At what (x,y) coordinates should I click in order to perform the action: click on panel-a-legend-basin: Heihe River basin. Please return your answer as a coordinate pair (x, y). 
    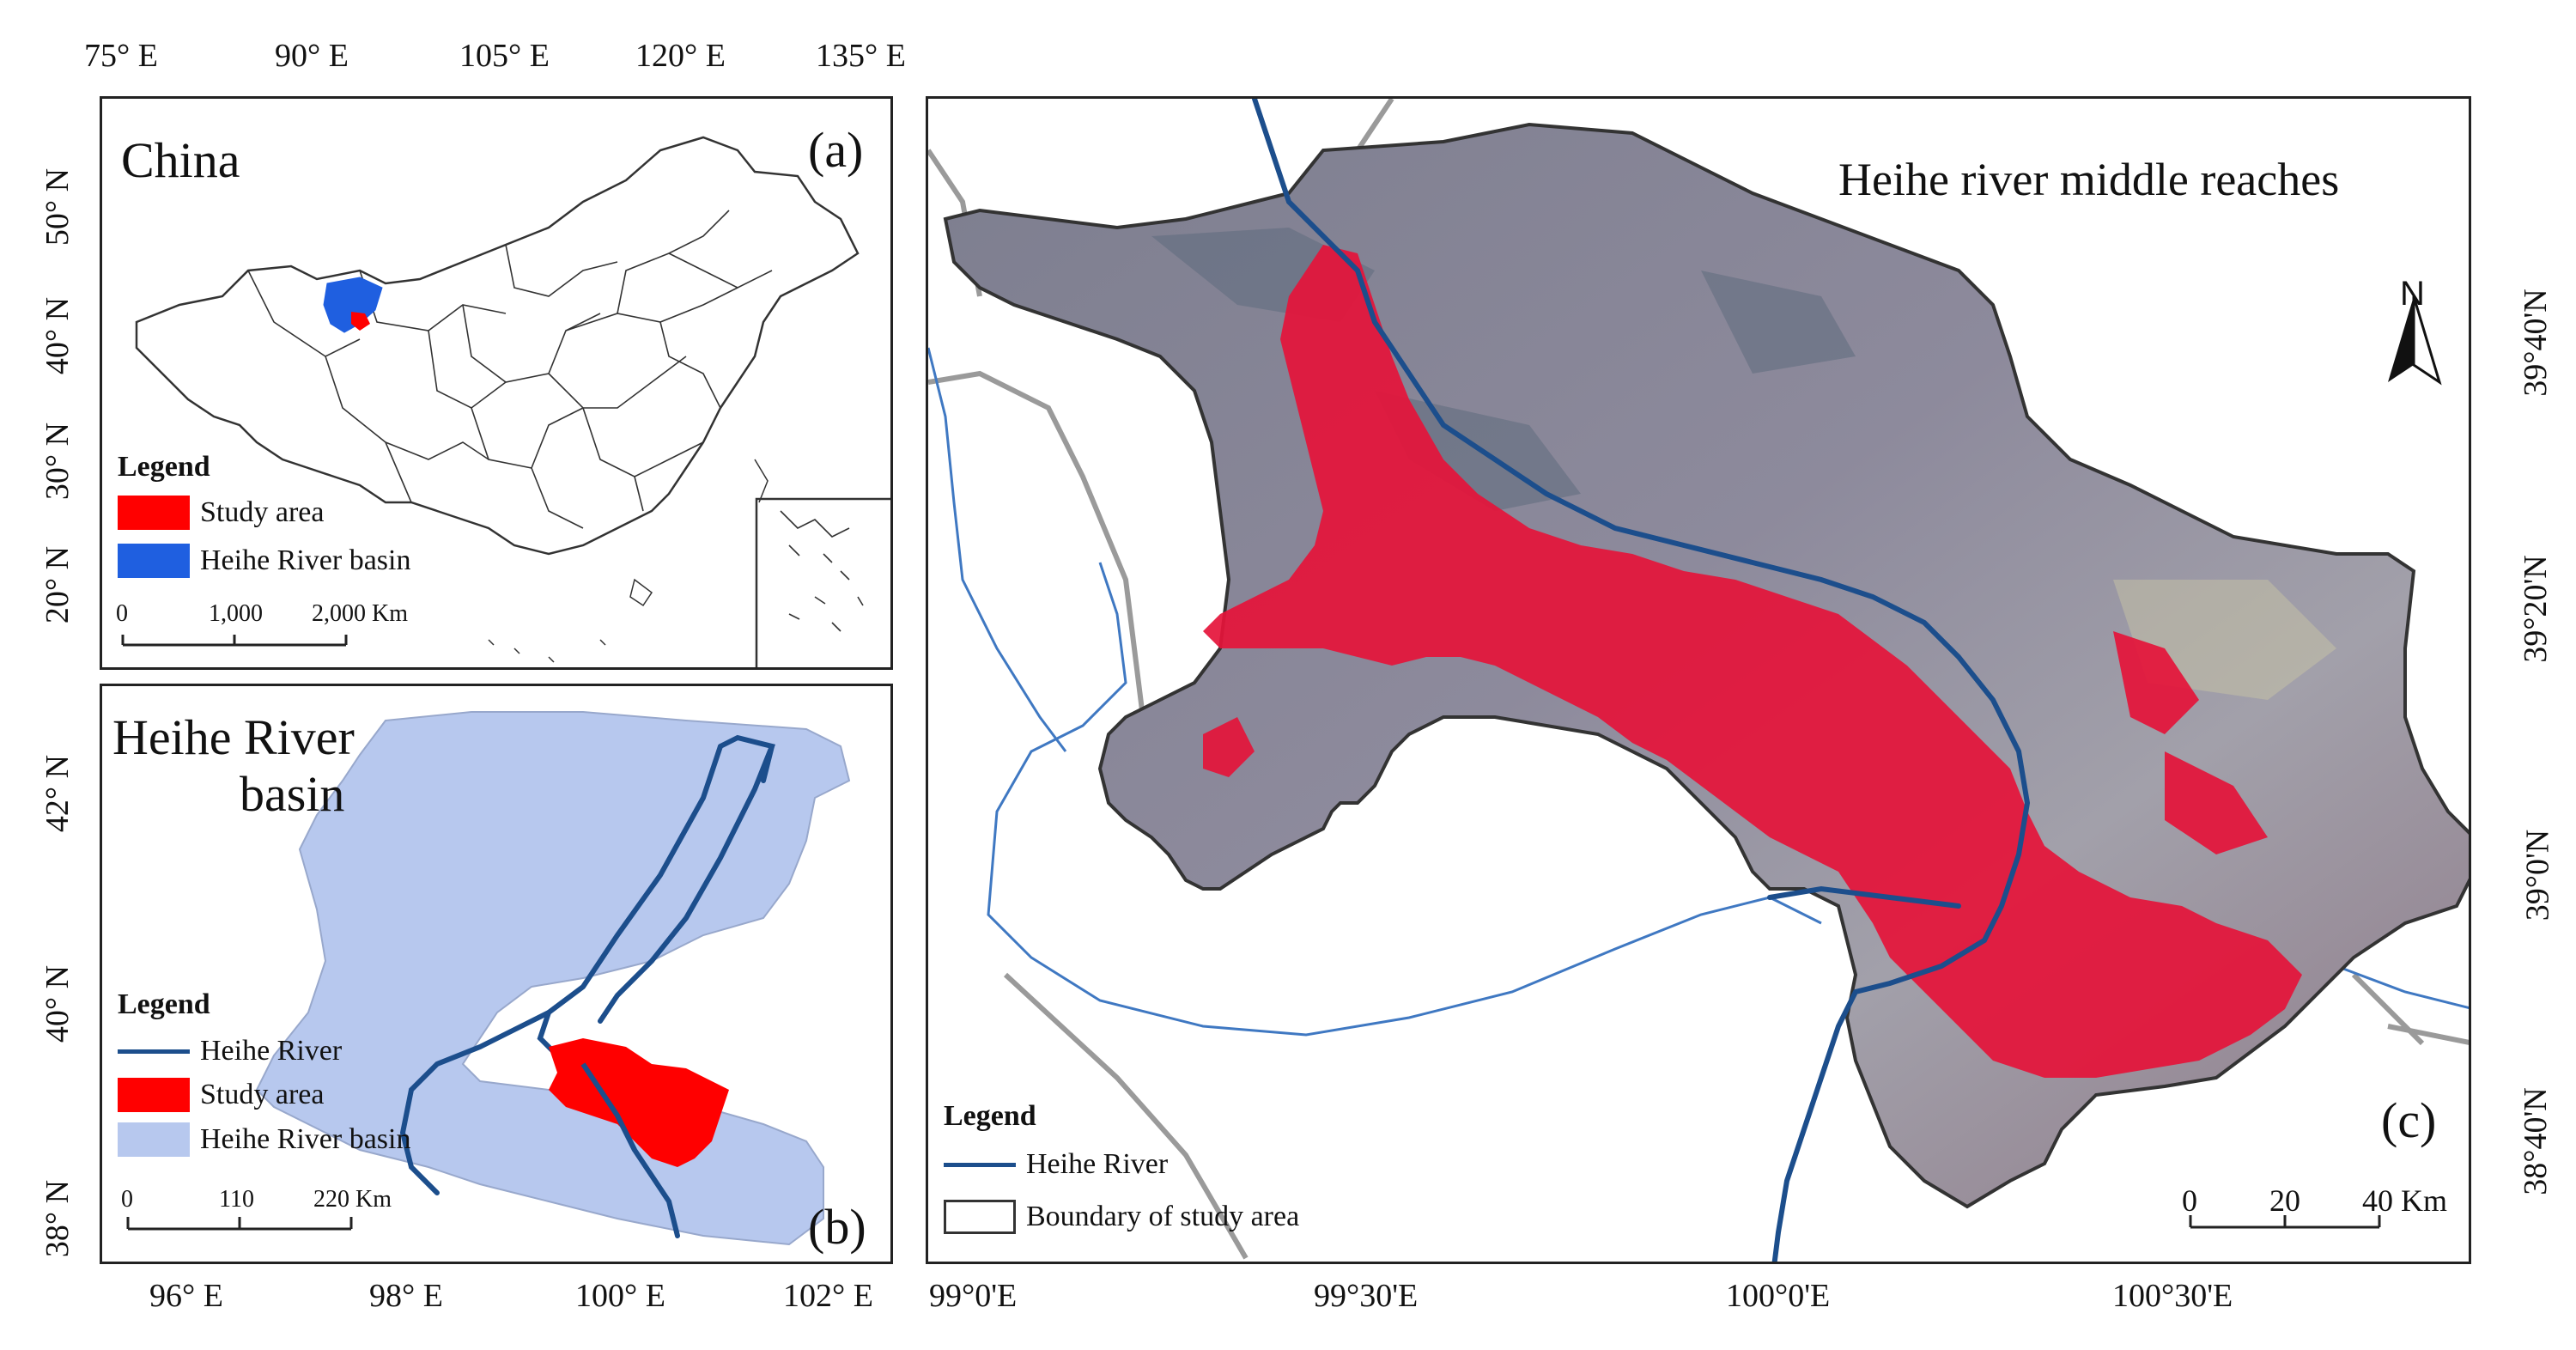
    Looking at the image, I should click on (264, 561).